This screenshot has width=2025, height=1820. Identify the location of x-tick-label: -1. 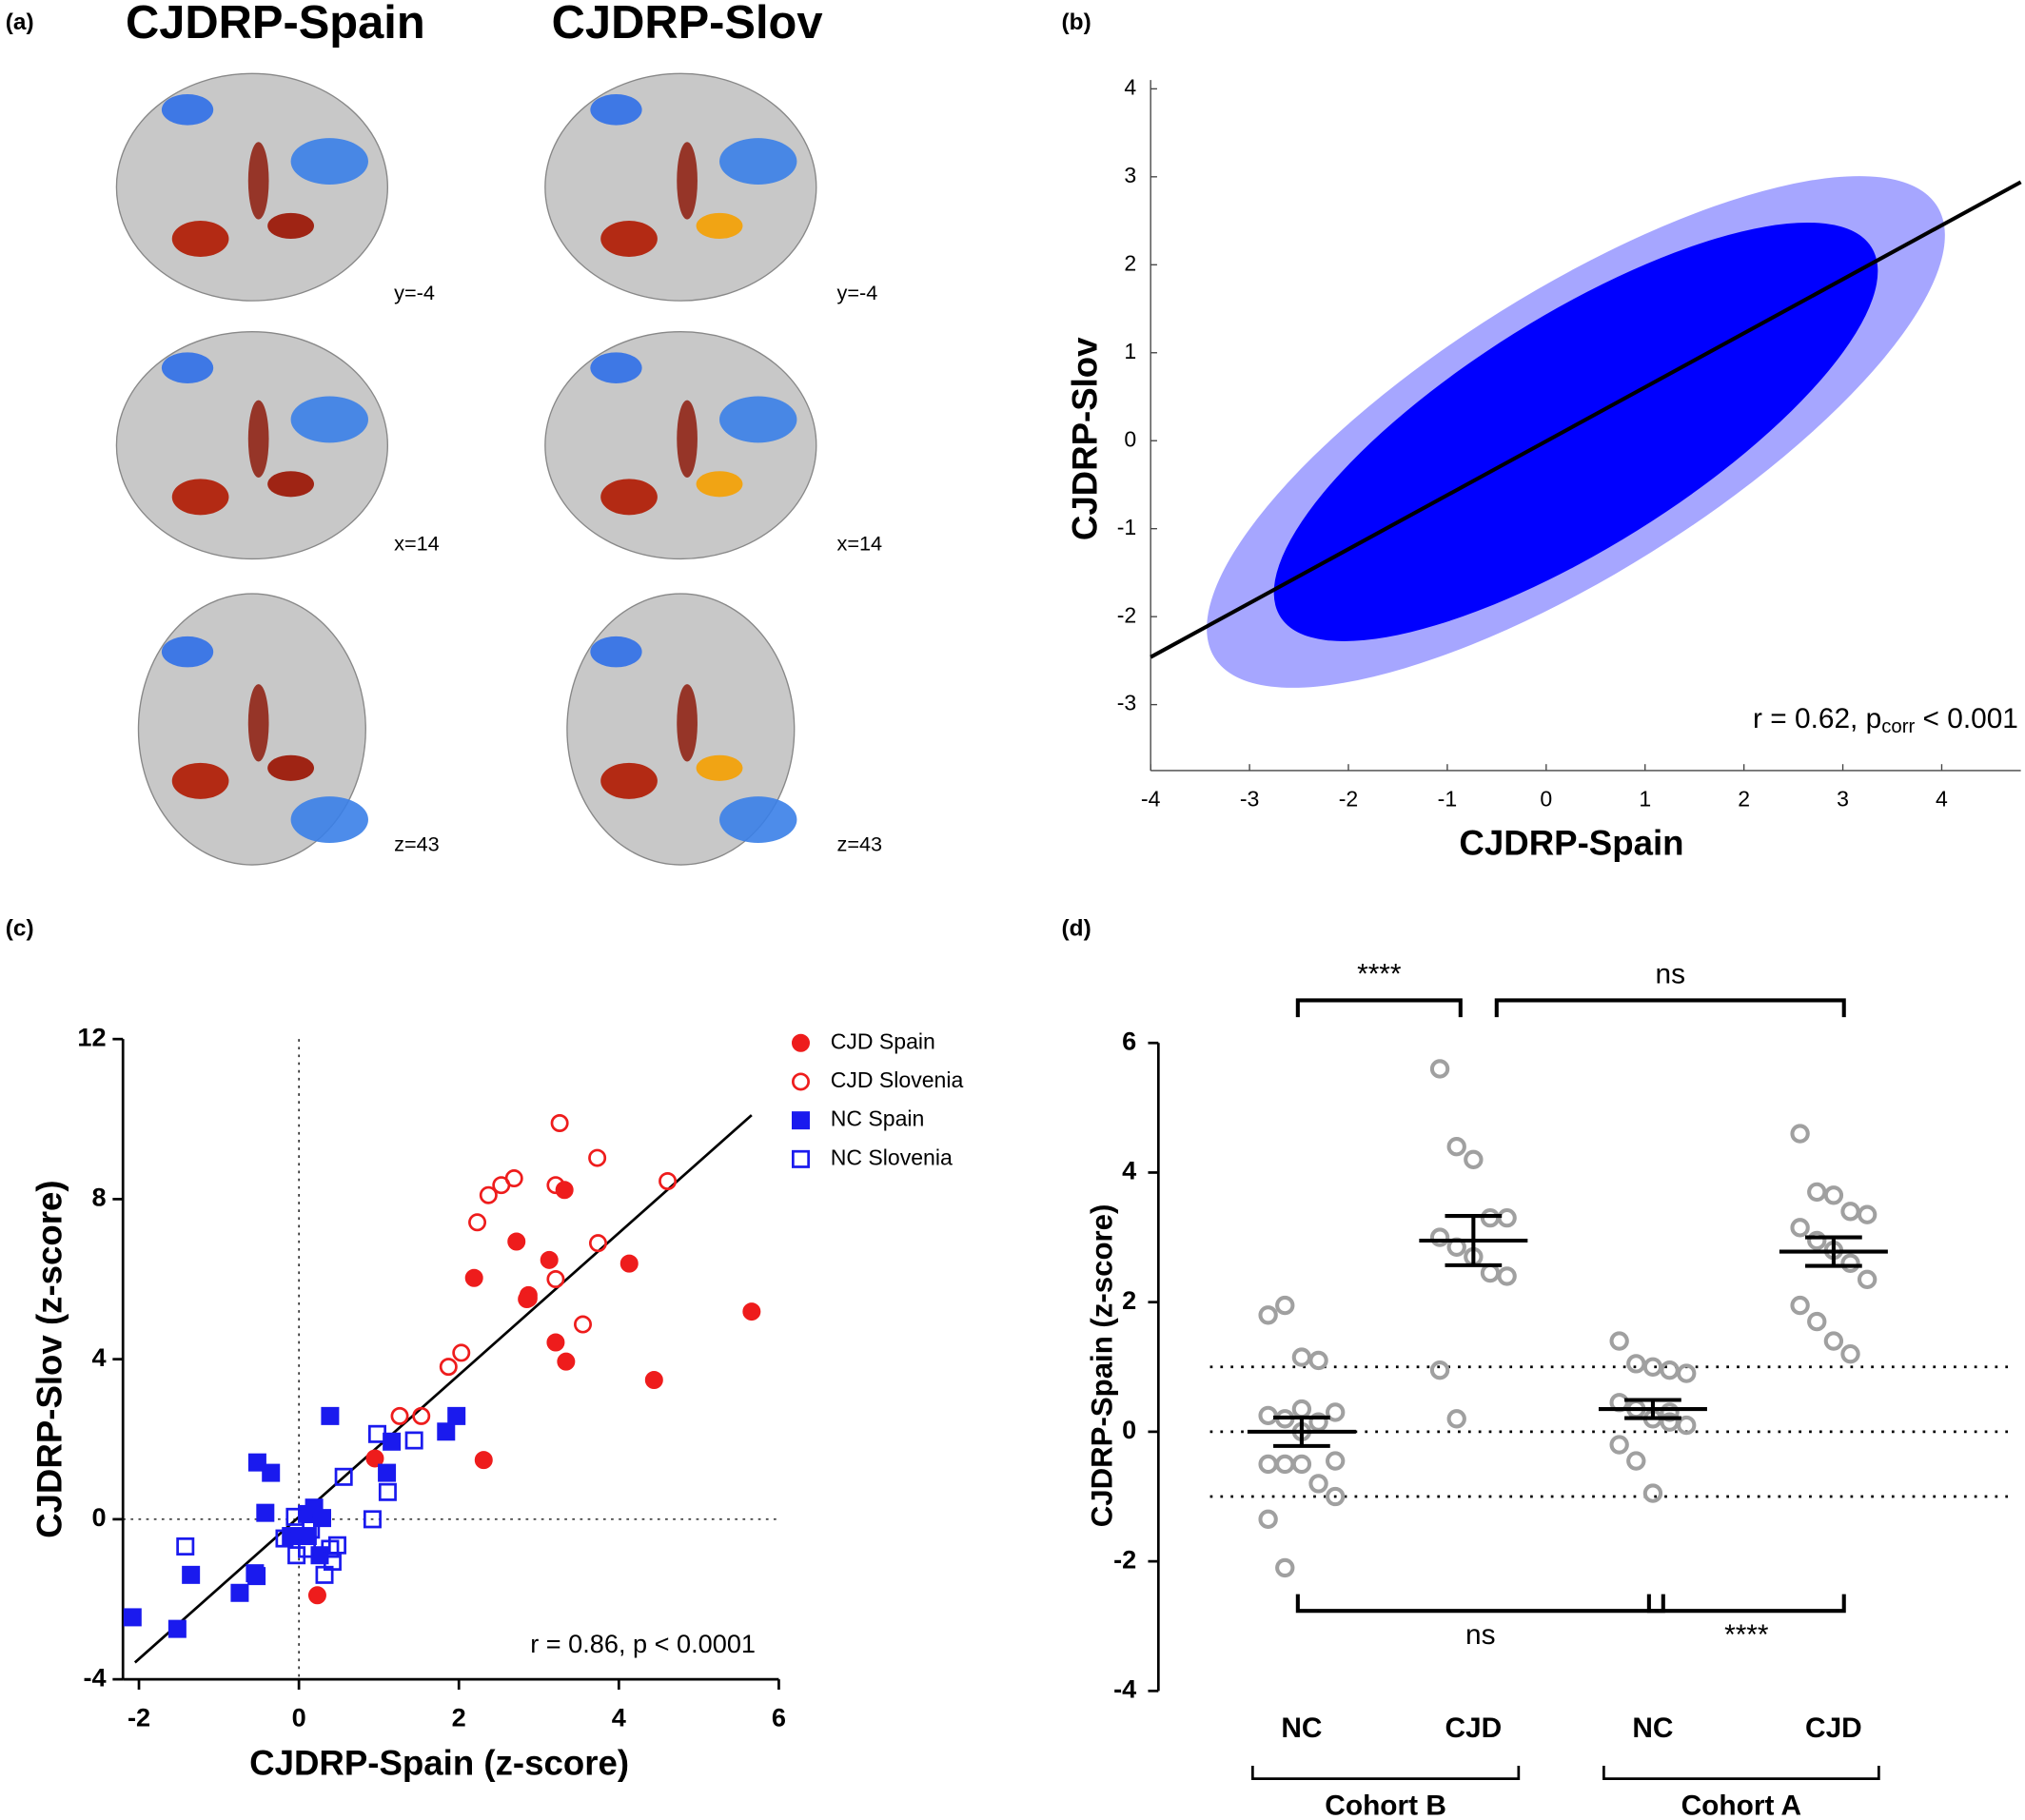
(1447, 799).